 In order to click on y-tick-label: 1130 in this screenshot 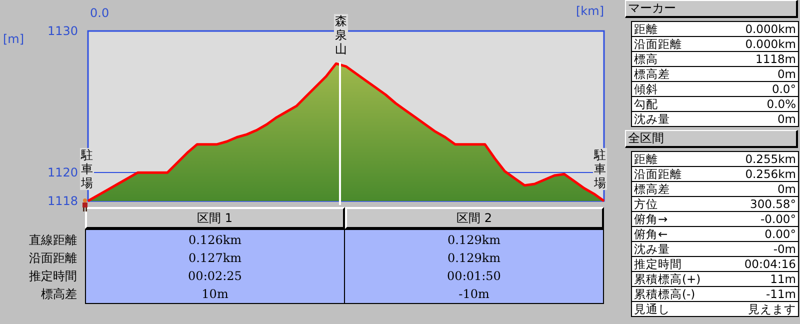, I will do `click(62, 31)`.